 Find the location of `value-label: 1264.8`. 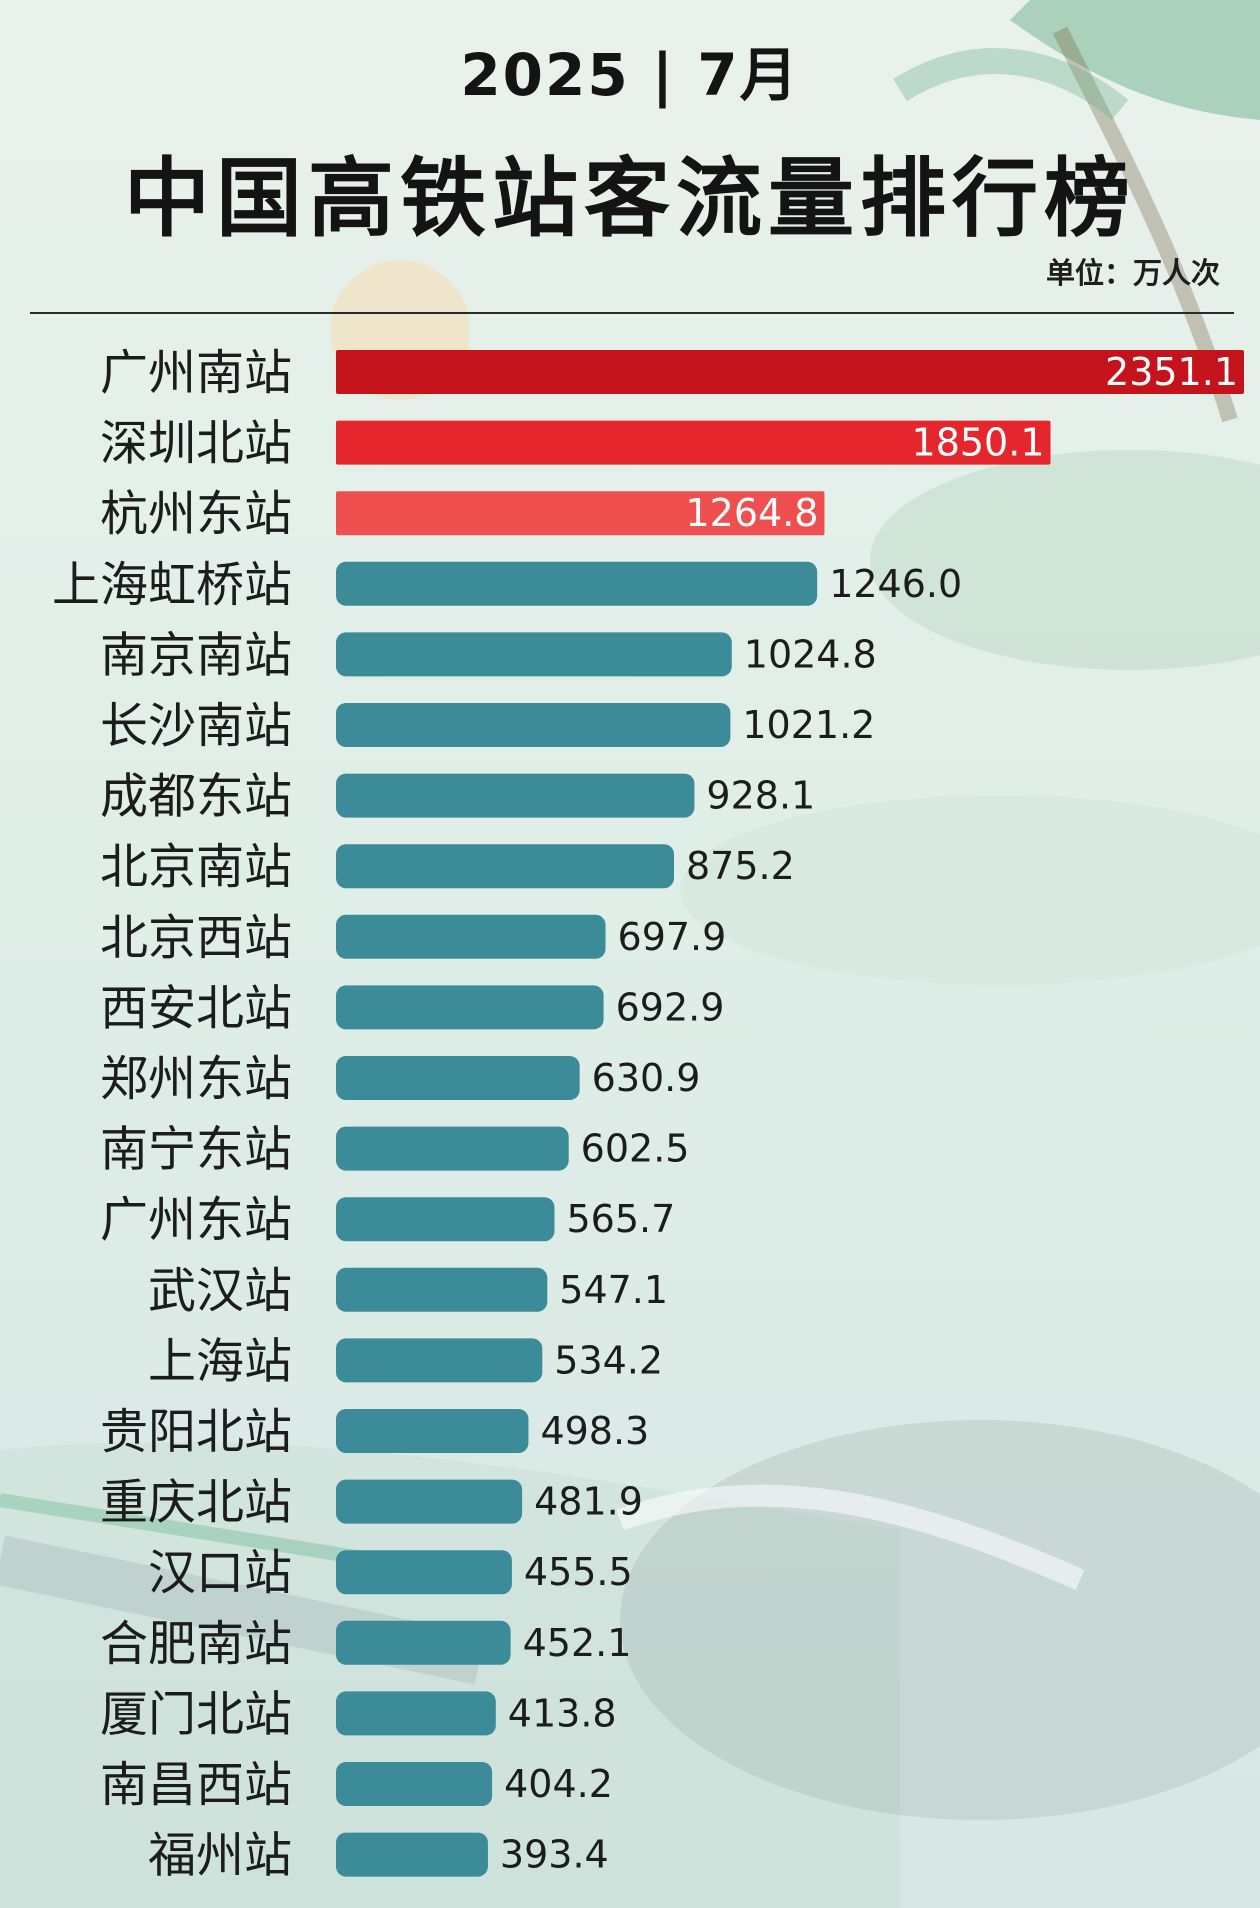

value-label: 1264.8 is located at coordinates (751, 513).